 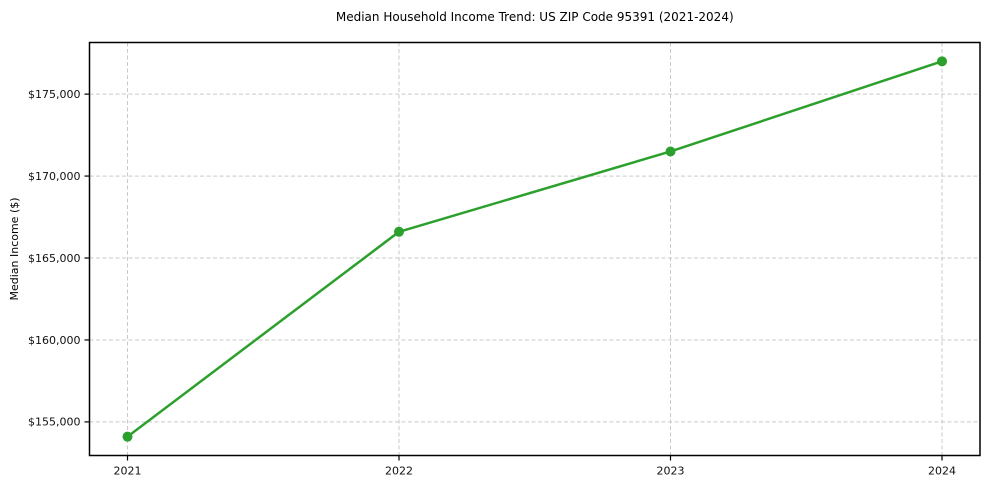 I want to click on data-point-2024, so click(x=941, y=61).